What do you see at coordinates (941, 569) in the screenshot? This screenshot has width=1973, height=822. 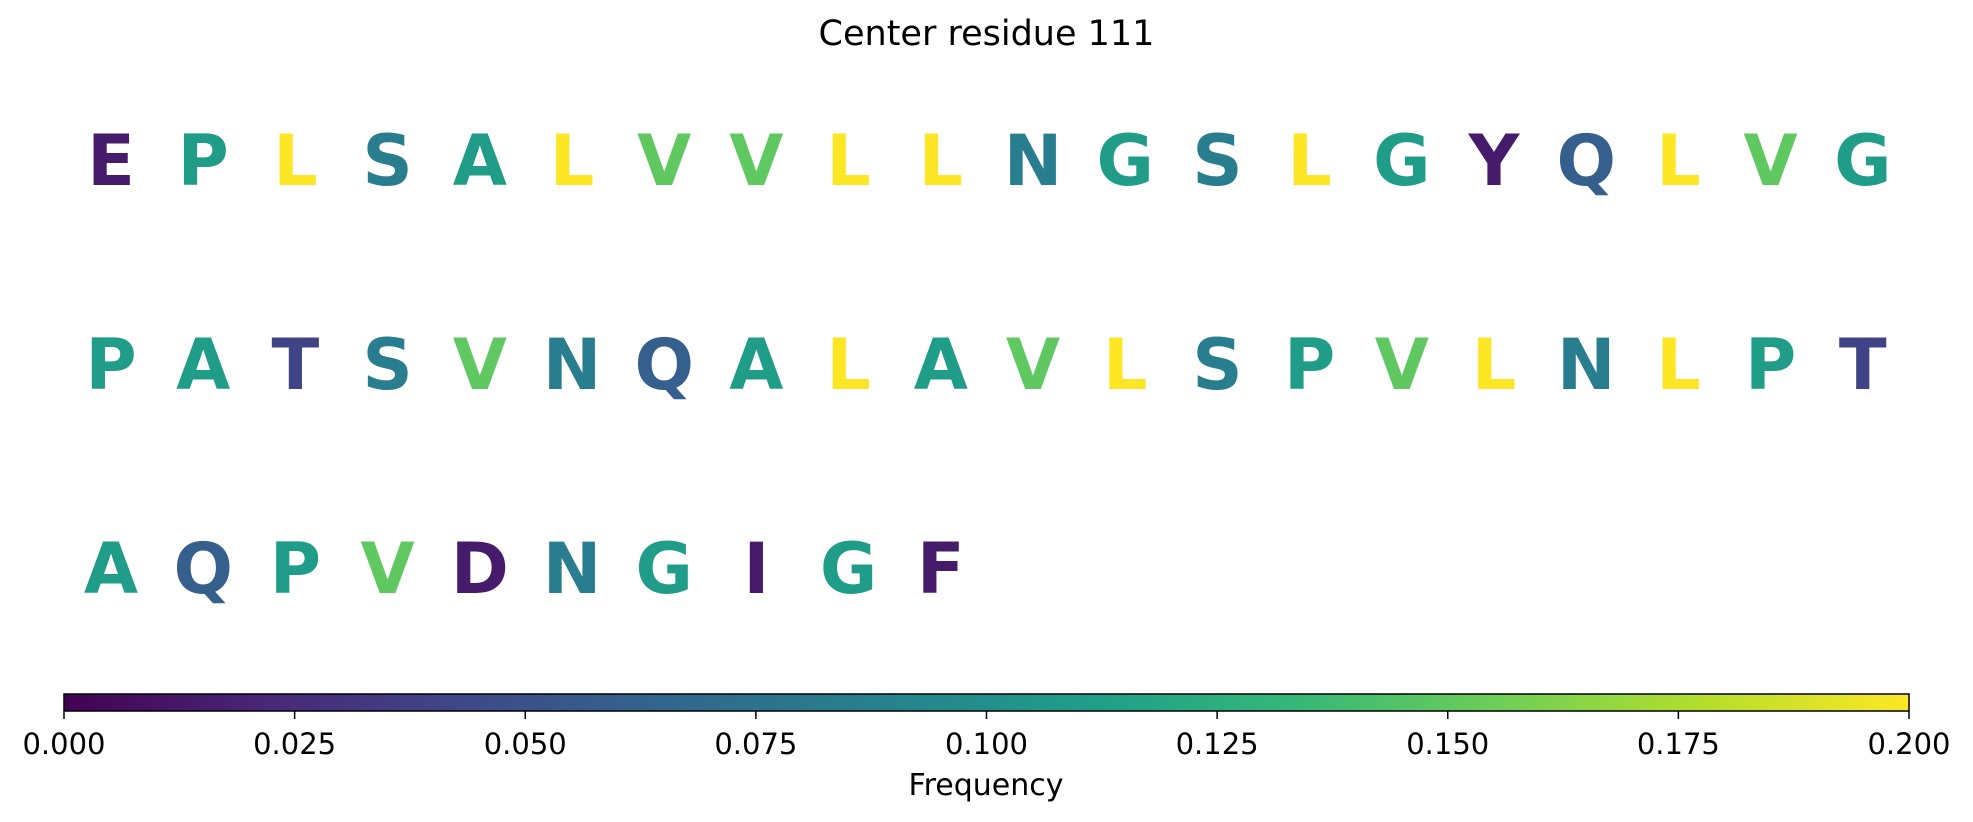 I see `residue-letter: F` at bounding box center [941, 569].